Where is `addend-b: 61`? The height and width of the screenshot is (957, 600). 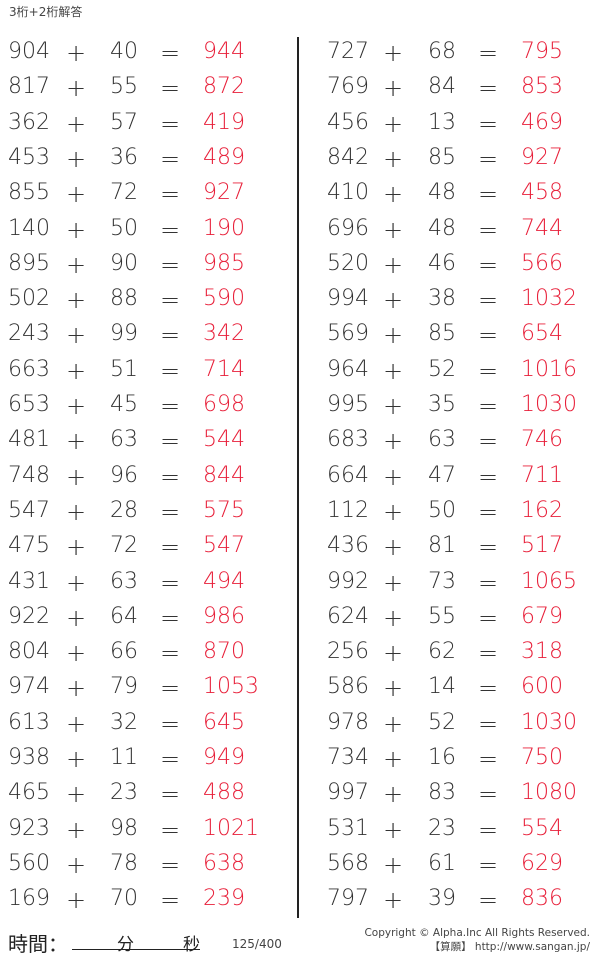 addend-b: 61 is located at coordinates (442, 863).